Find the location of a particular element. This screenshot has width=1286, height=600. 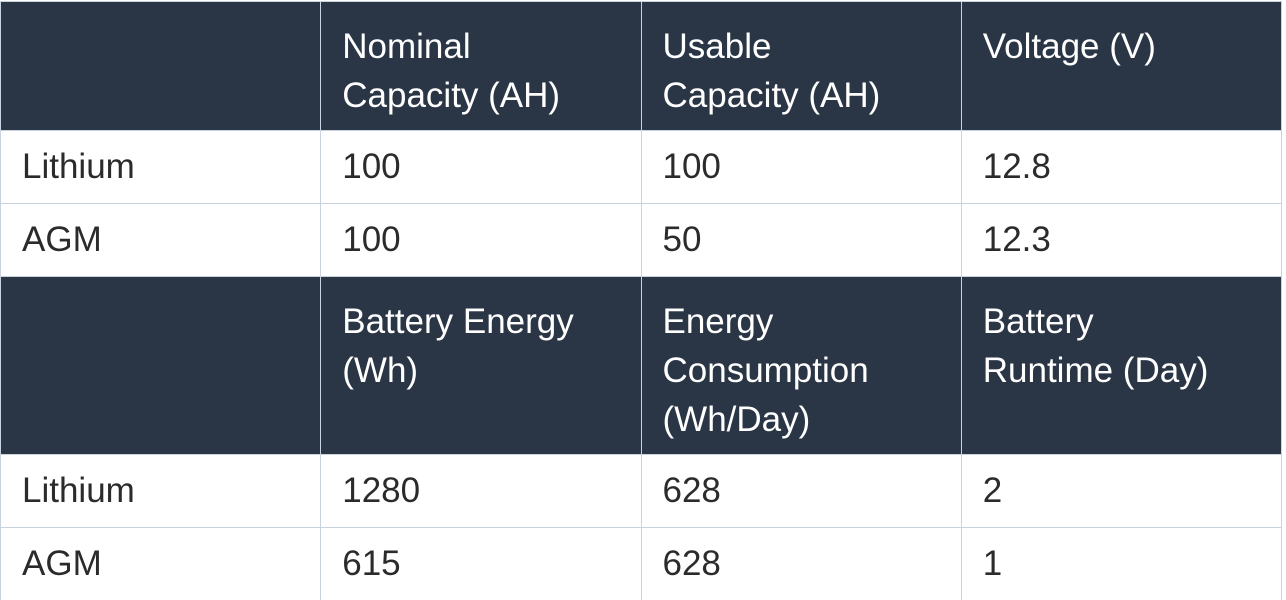

data-row: AGM 615 628 1 is located at coordinates (641, 563).